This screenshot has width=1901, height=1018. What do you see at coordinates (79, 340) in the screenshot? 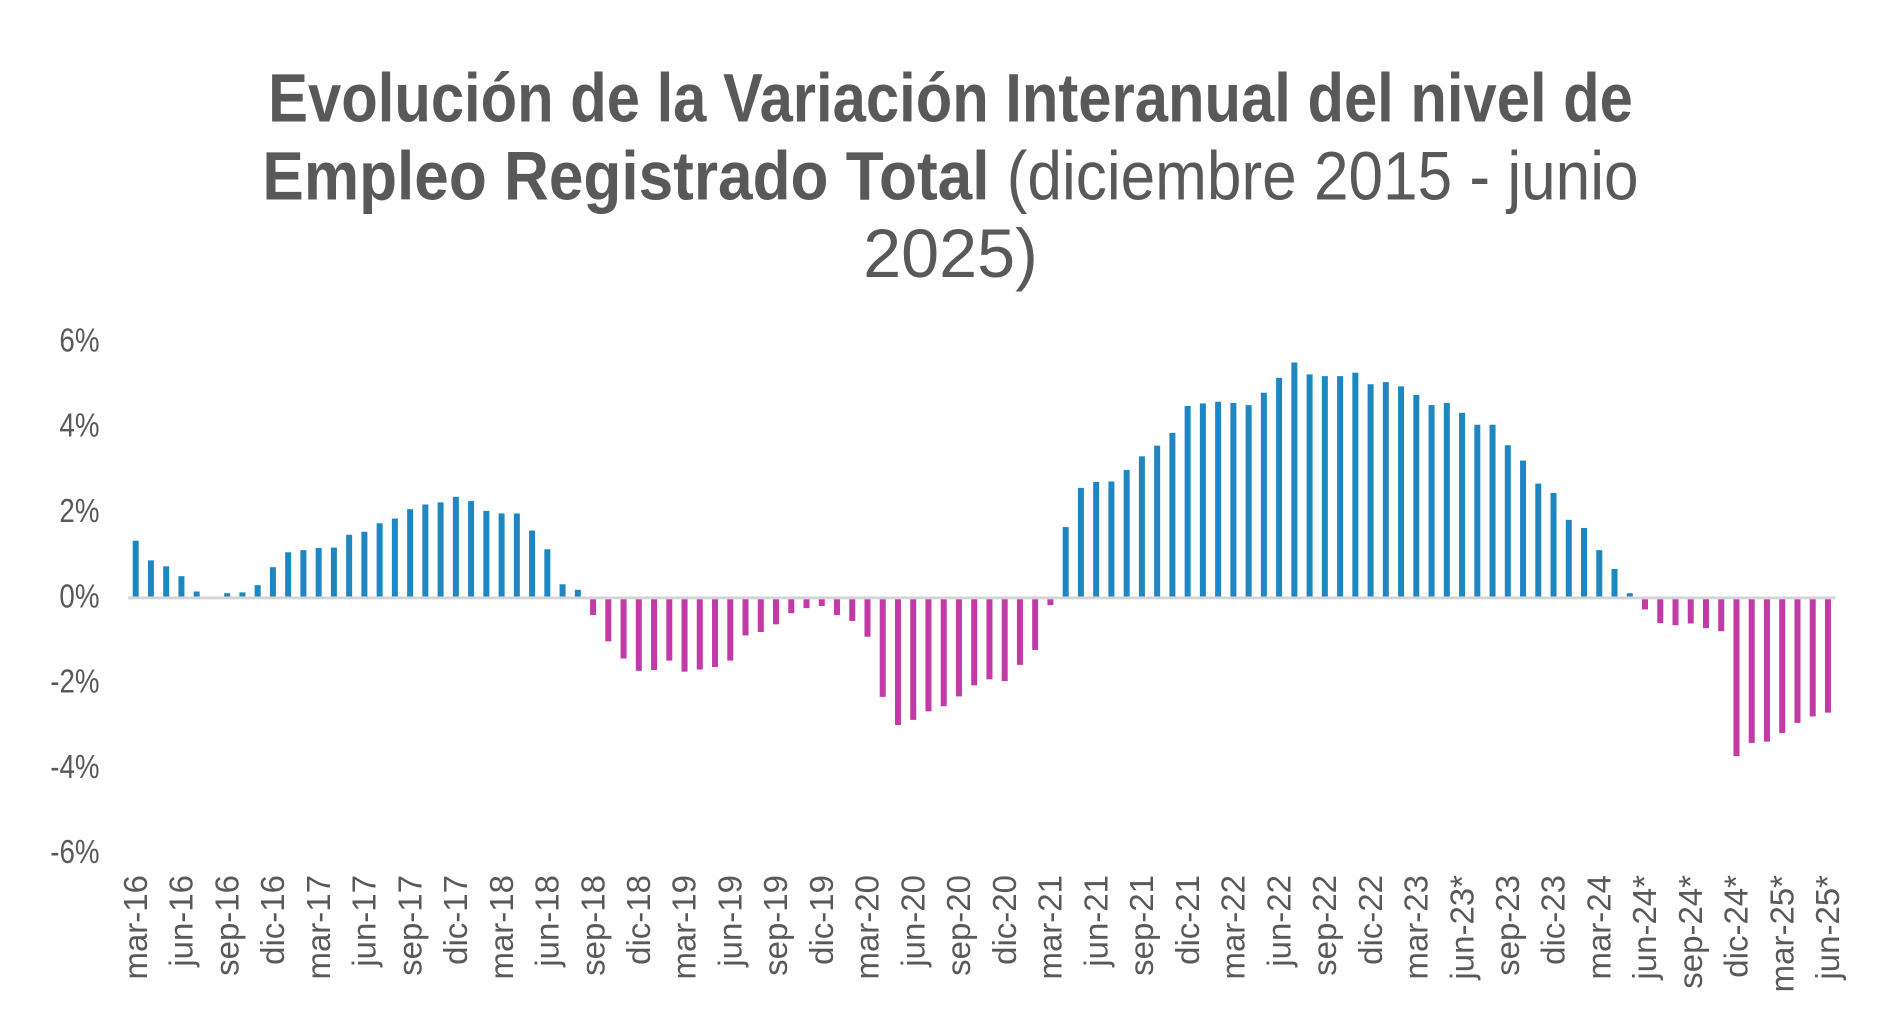
I see `svg-text: 6%` at bounding box center [79, 340].